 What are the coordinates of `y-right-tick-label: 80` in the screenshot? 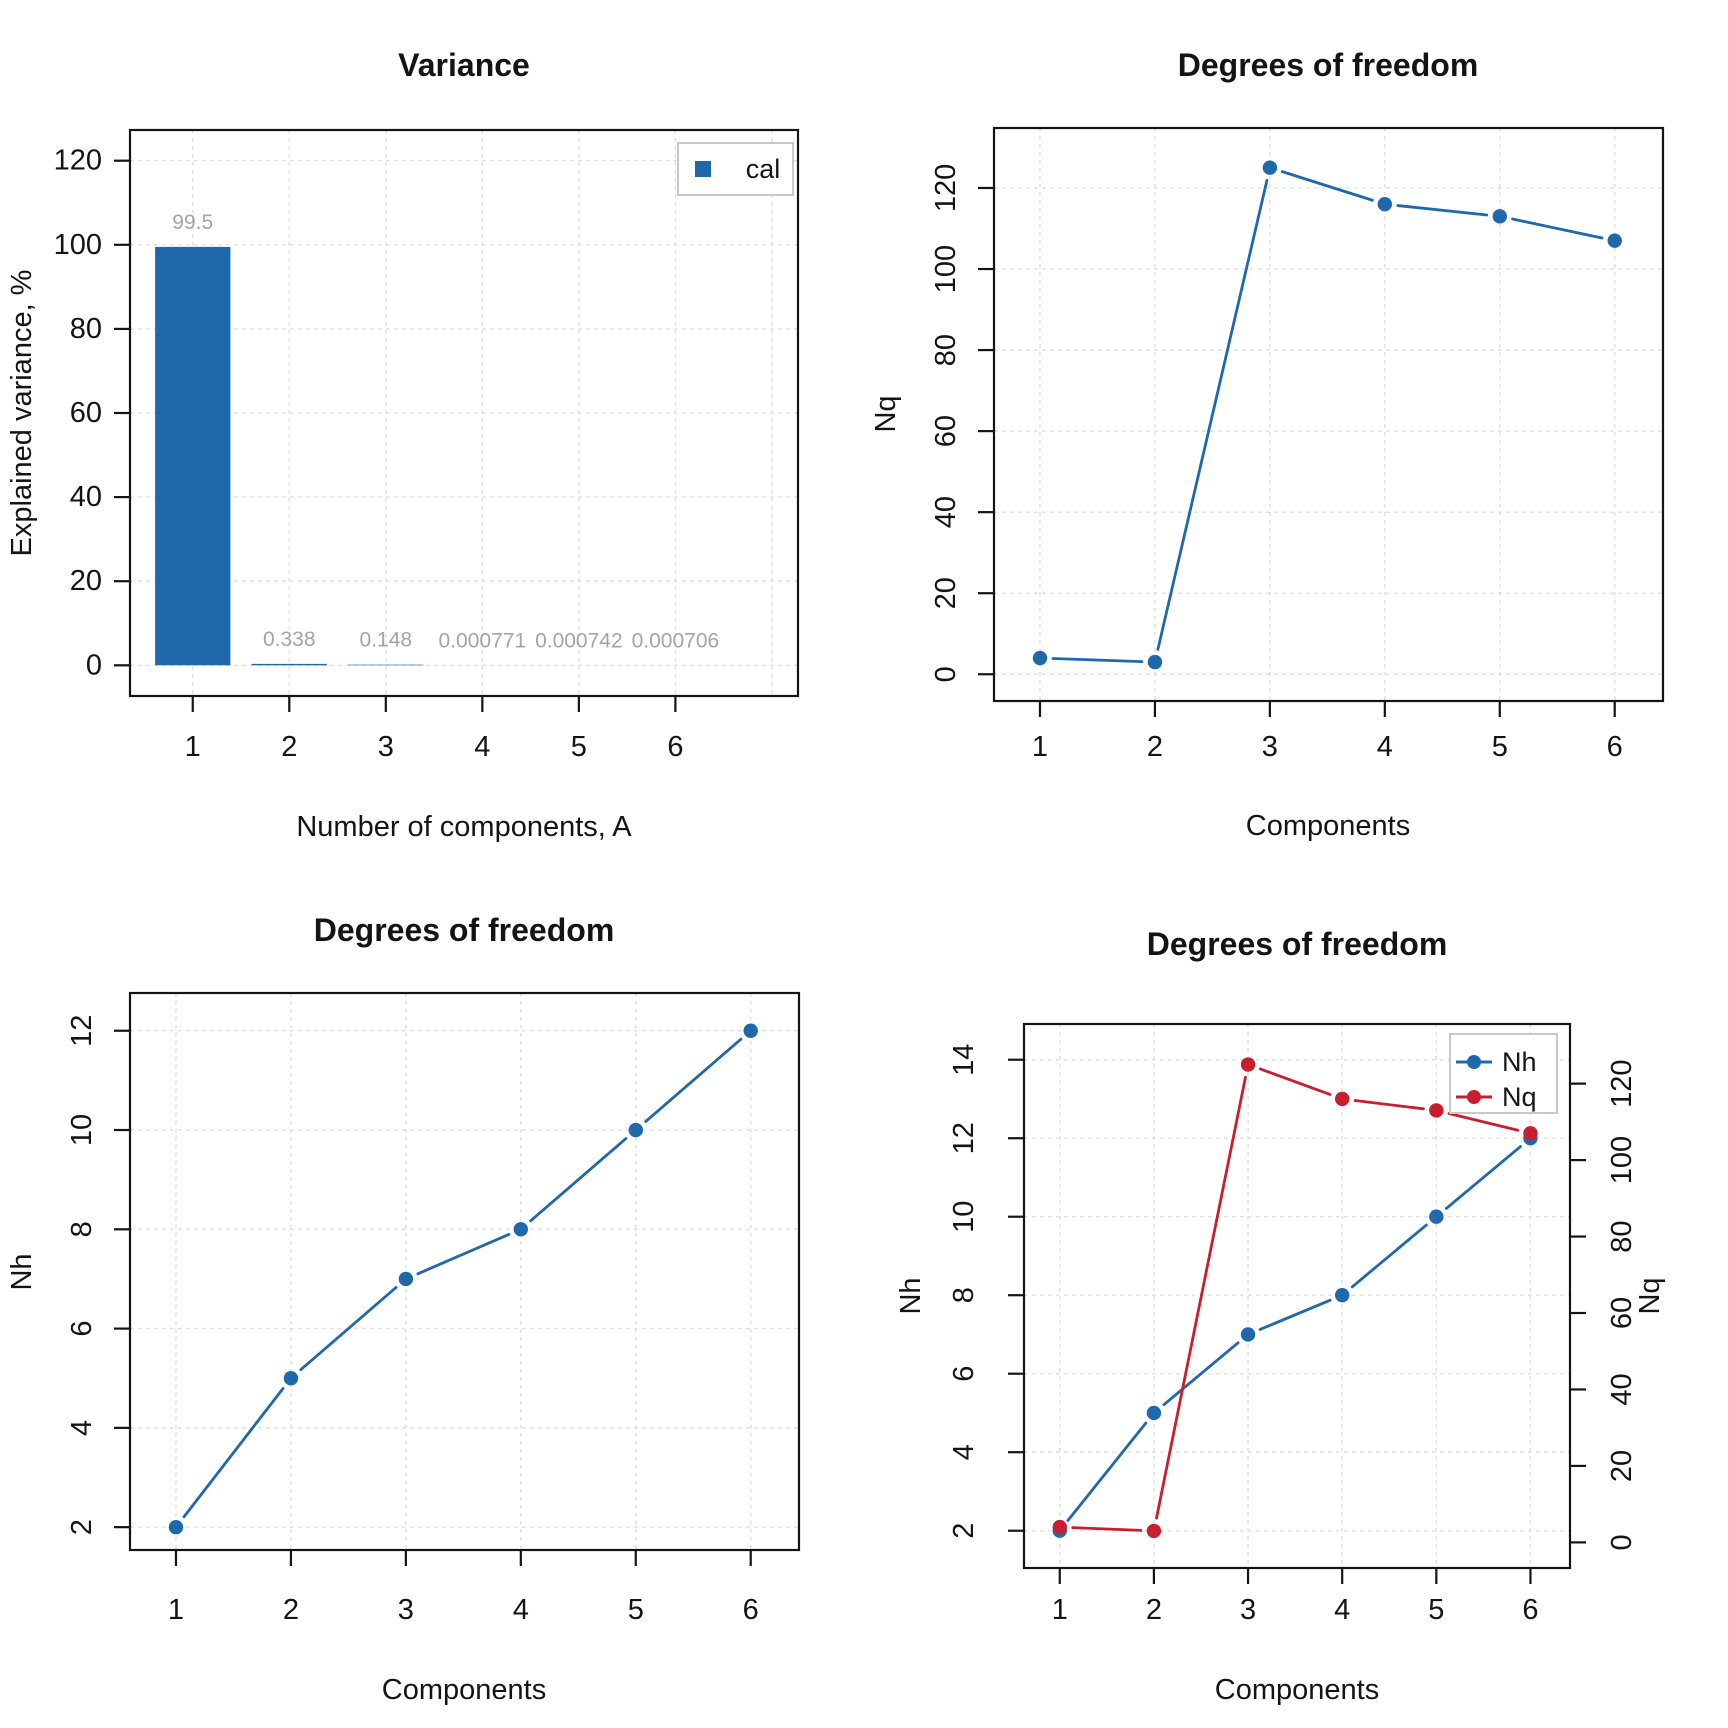 It's located at (1622, 1236).